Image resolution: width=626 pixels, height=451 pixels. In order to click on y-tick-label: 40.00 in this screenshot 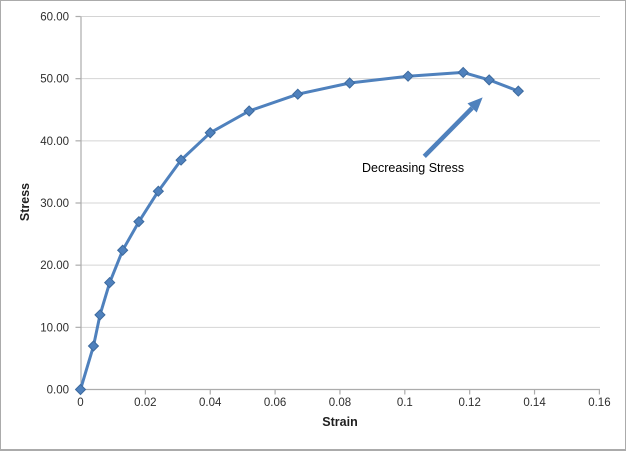, I will do `click(54, 142)`.